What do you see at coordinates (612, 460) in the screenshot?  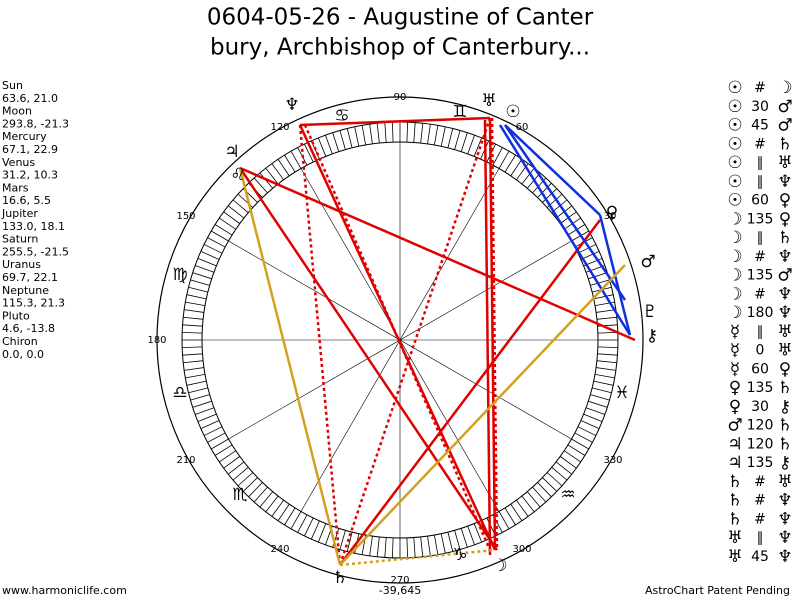 I see `degree-label: 330` at bounding box center [612, 460].